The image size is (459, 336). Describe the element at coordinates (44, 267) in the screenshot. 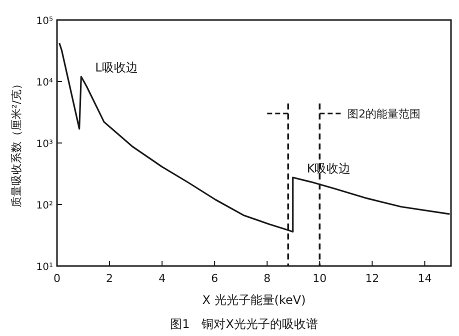

I see `y-tick-label: 10¹` at that location.